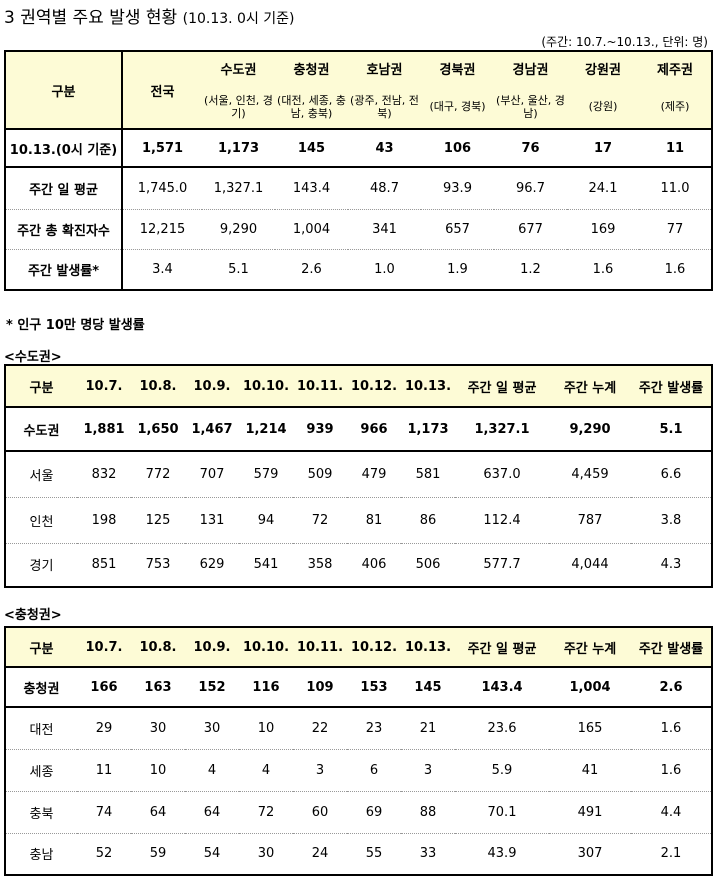  What do you see at coordinates (374, 520) in the screenshot?
I see `cell-value: 81` at bounding box center [374, 520].